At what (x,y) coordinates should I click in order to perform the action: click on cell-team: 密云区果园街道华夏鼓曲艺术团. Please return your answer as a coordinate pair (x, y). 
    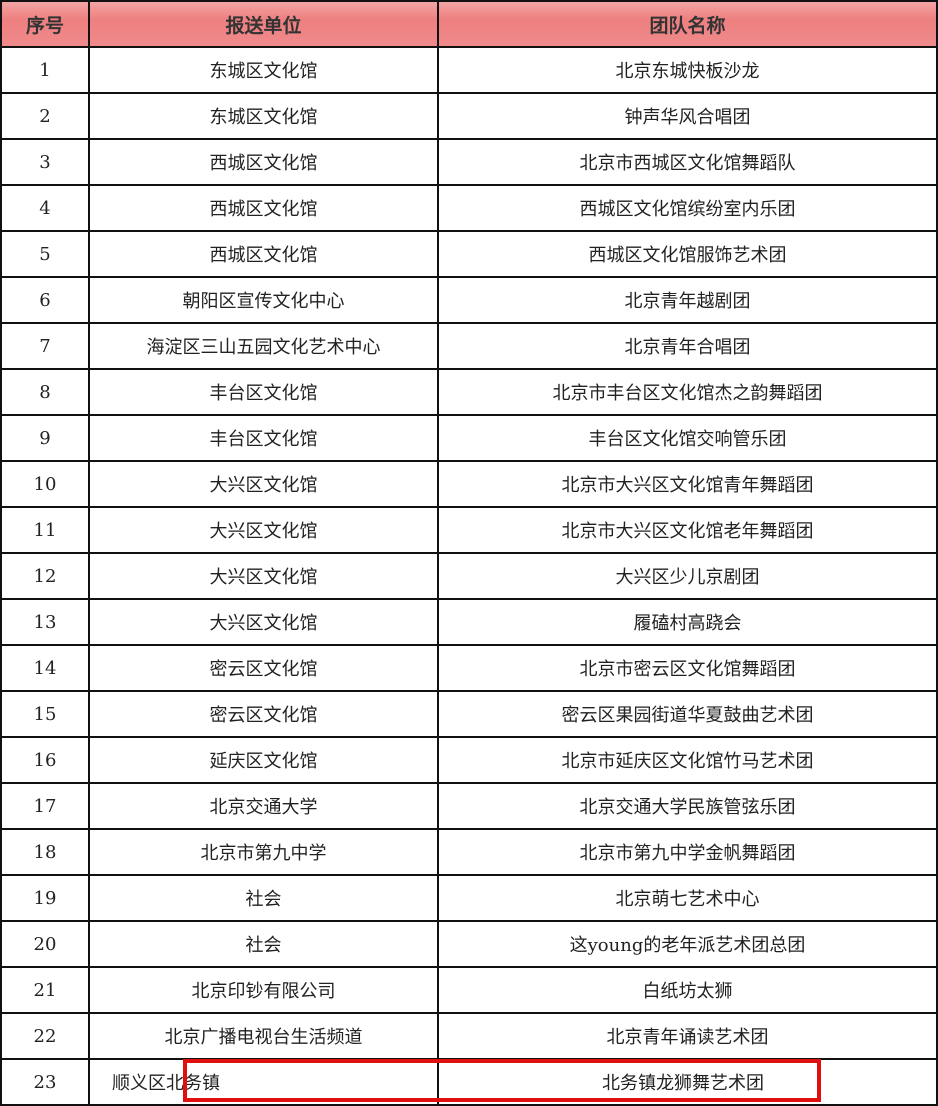
    Looking at the image, I should click on (687, 714).